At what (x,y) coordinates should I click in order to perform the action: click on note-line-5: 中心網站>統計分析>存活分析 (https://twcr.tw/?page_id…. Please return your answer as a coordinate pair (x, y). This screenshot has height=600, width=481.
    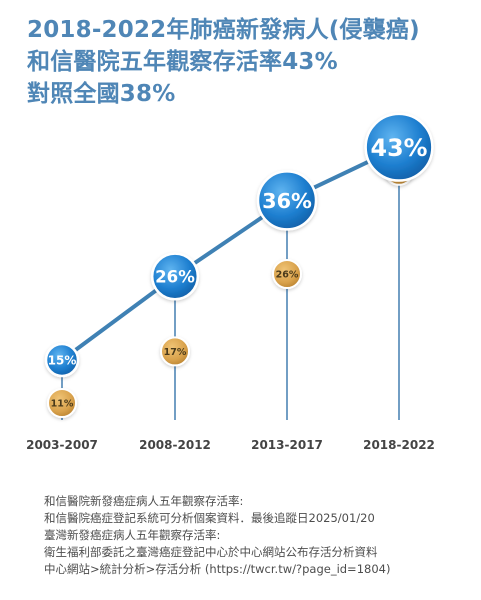
    Looking at the image, I should click on (217, 569).